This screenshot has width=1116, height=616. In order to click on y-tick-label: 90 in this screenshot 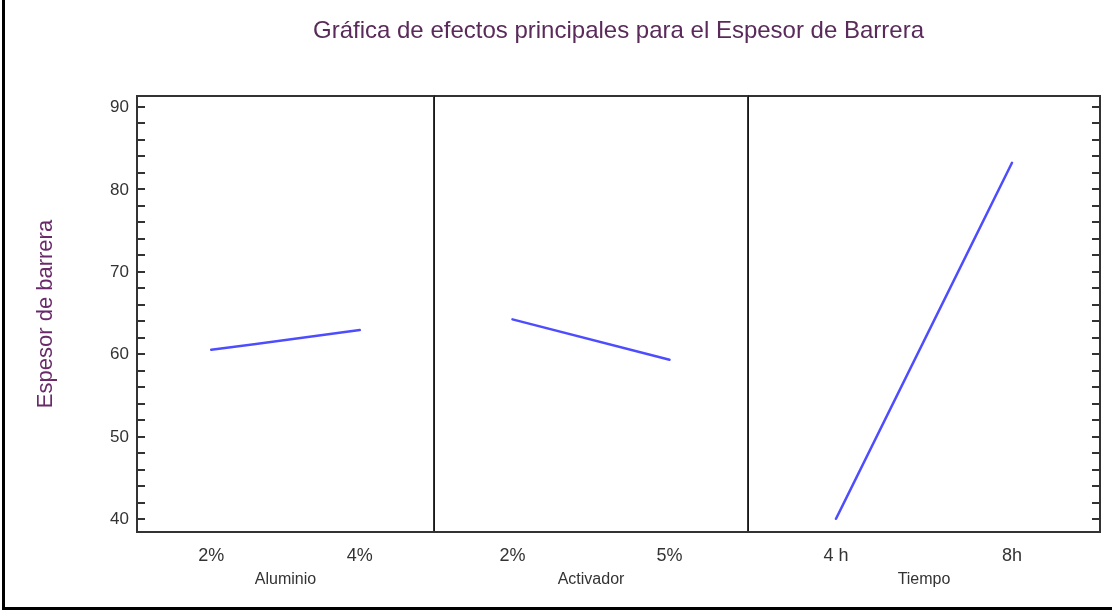, I will do `click(119, 107)`.